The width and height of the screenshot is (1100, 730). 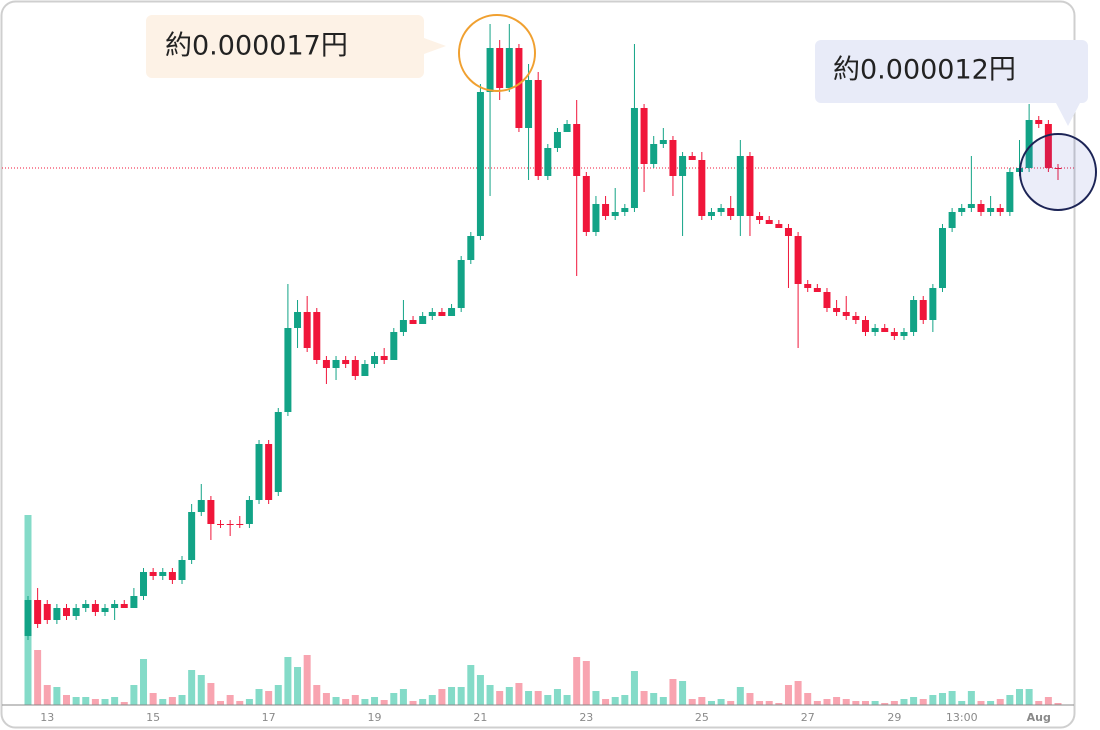 I want to click on x-tick-label: 19, so click(x=375, y=717).